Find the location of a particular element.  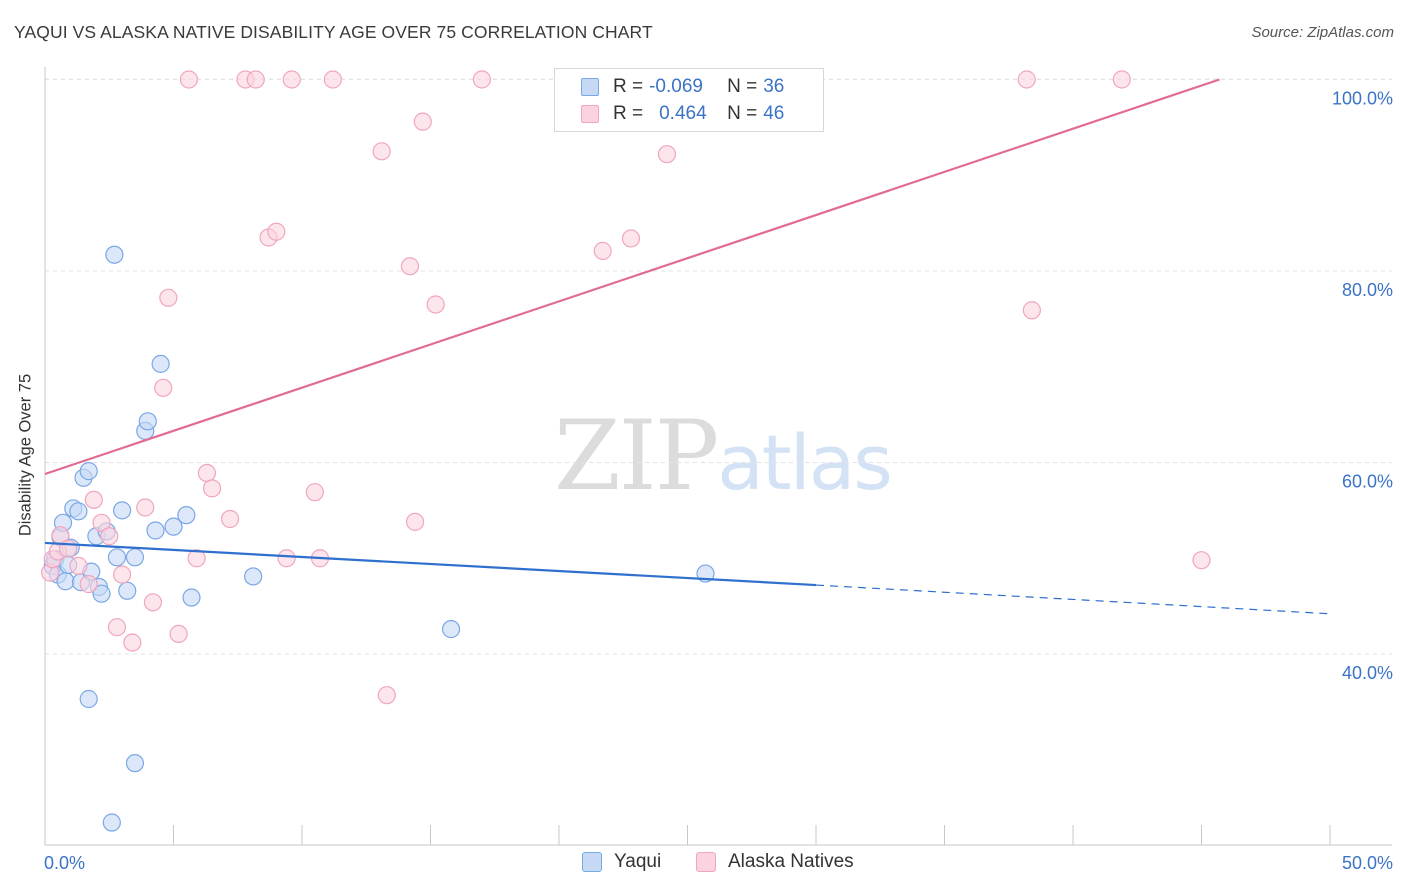

n-value: 36 is located at coordinates (774, 86).